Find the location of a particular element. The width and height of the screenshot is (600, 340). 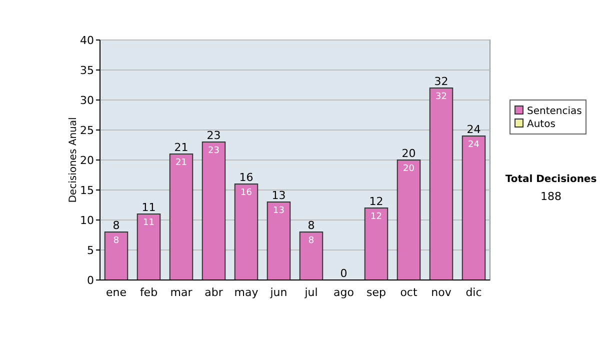

total-label: 0 is located at coordinates (344, 273).